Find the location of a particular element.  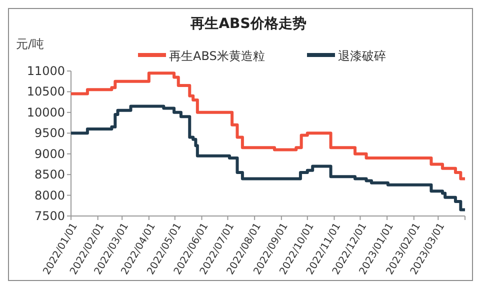

legend-label: 退漆破碎 is located at coordinates (362, 56).